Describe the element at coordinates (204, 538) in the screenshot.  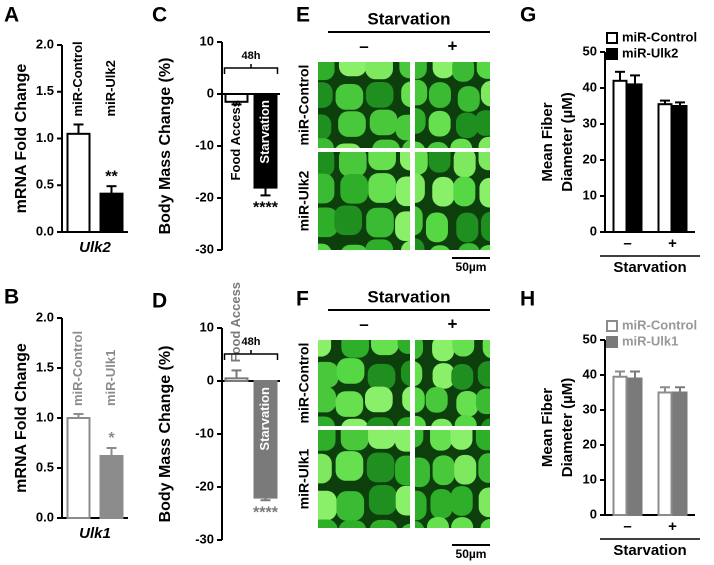
I see `y-tick-label: -30` at that location.